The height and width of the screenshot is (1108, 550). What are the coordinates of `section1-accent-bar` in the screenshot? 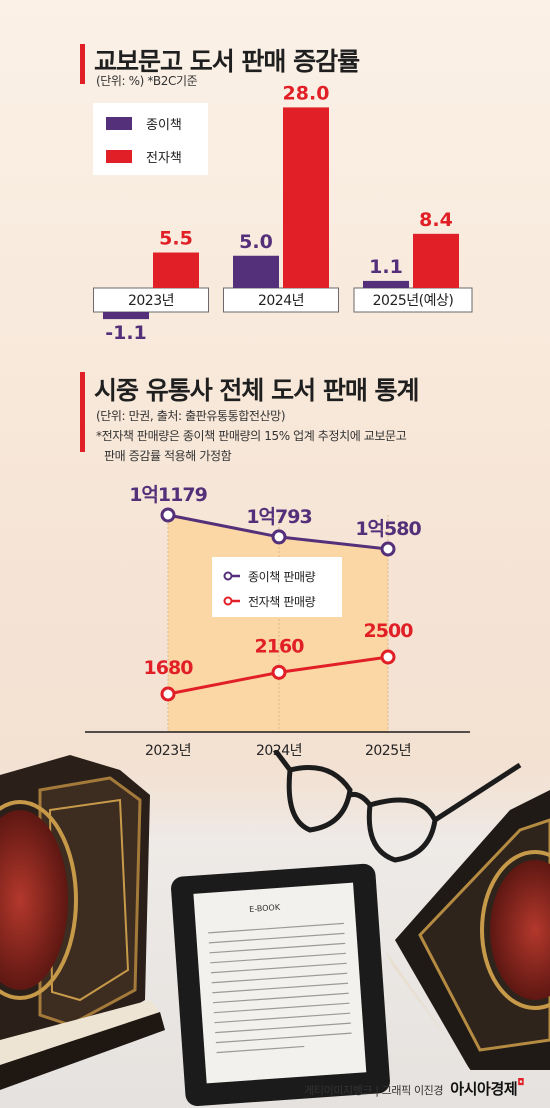 It's located at (82, 64).